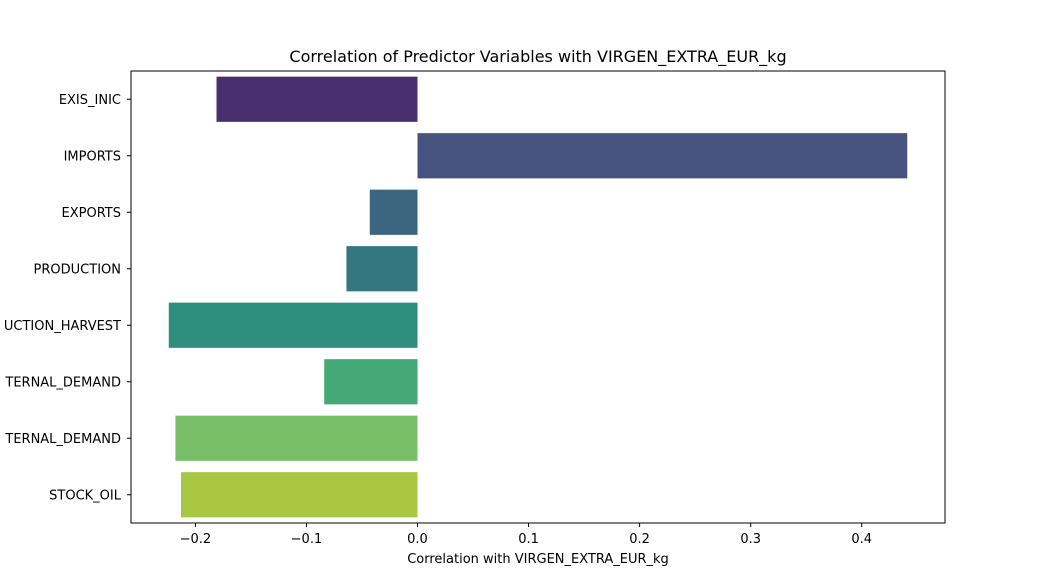 This screenshot has width=1050, height=587. Describe the element at coordinates (91, 213) in the screenshot. I see `y-tick-label: EXPORTS` at that location.